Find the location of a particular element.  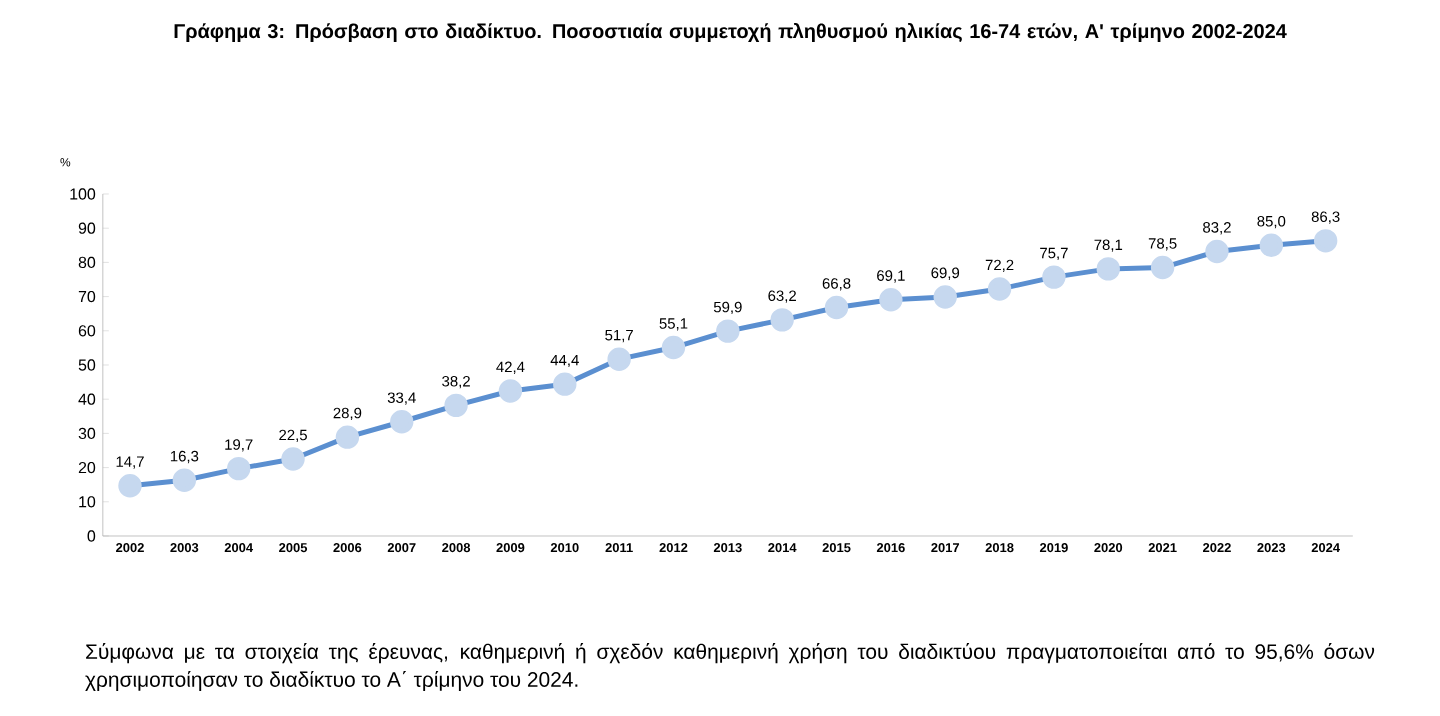

chart-title: Γράφημα 3: Πρόσβαση στο διαδίκτυο. Ποσοστιαία συμμετοχή πληθυσμού ηλικίας 16-74 ετών, Α' τρίμηνο 2002-2024 is located at coordinates (730, 33).